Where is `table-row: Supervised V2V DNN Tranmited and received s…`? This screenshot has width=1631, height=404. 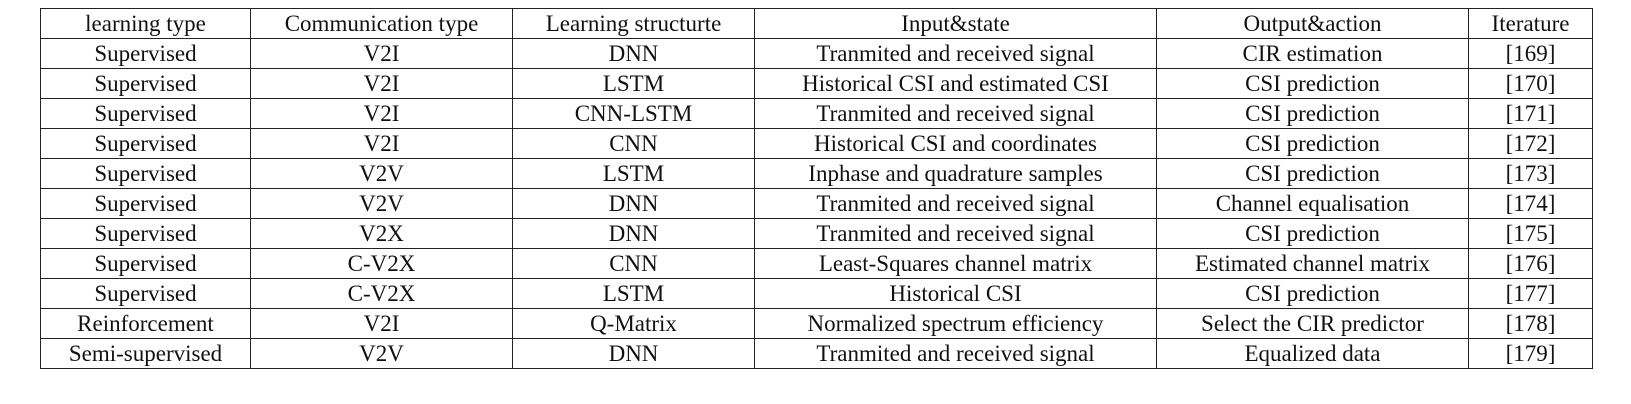
table-row: Supervised V2V DNN Tranmited and received s… is located at coordinates (816, 203).